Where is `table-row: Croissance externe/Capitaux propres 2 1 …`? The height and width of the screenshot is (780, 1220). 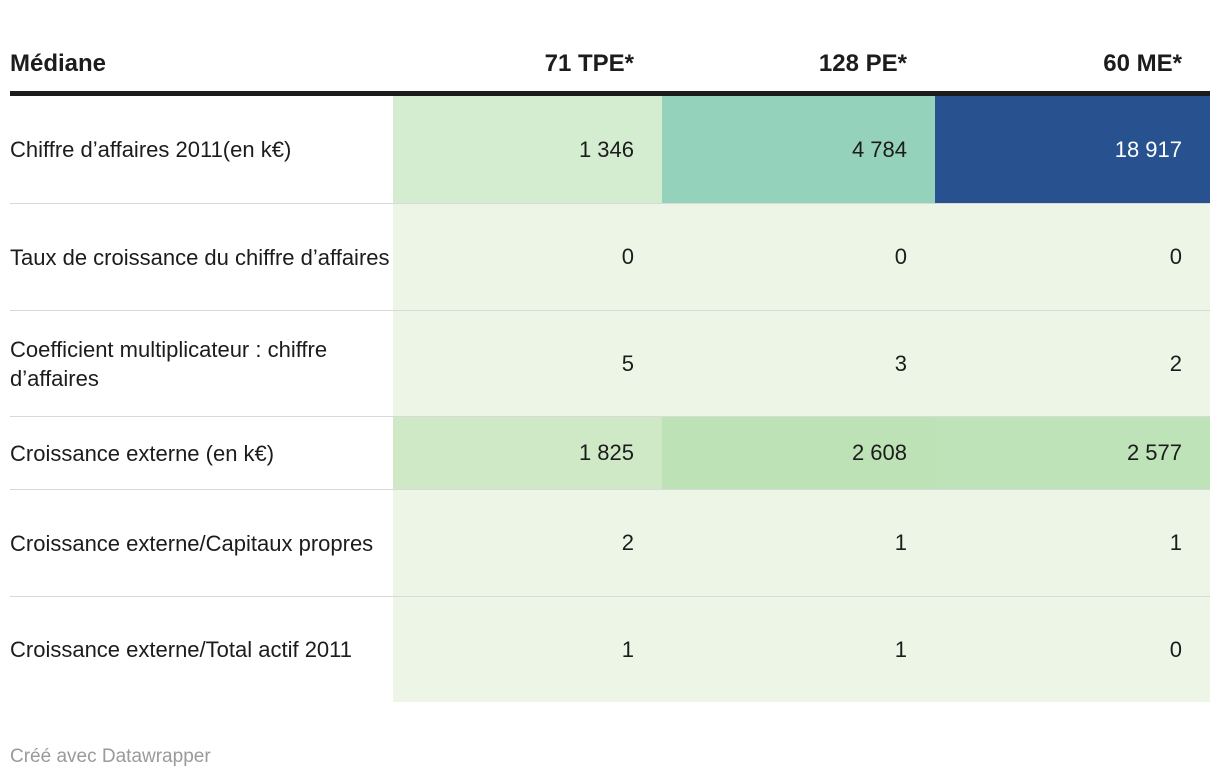 table-row: Croissance externe/Capitaux propres 2 1 … is located at coordinates (610, 542).